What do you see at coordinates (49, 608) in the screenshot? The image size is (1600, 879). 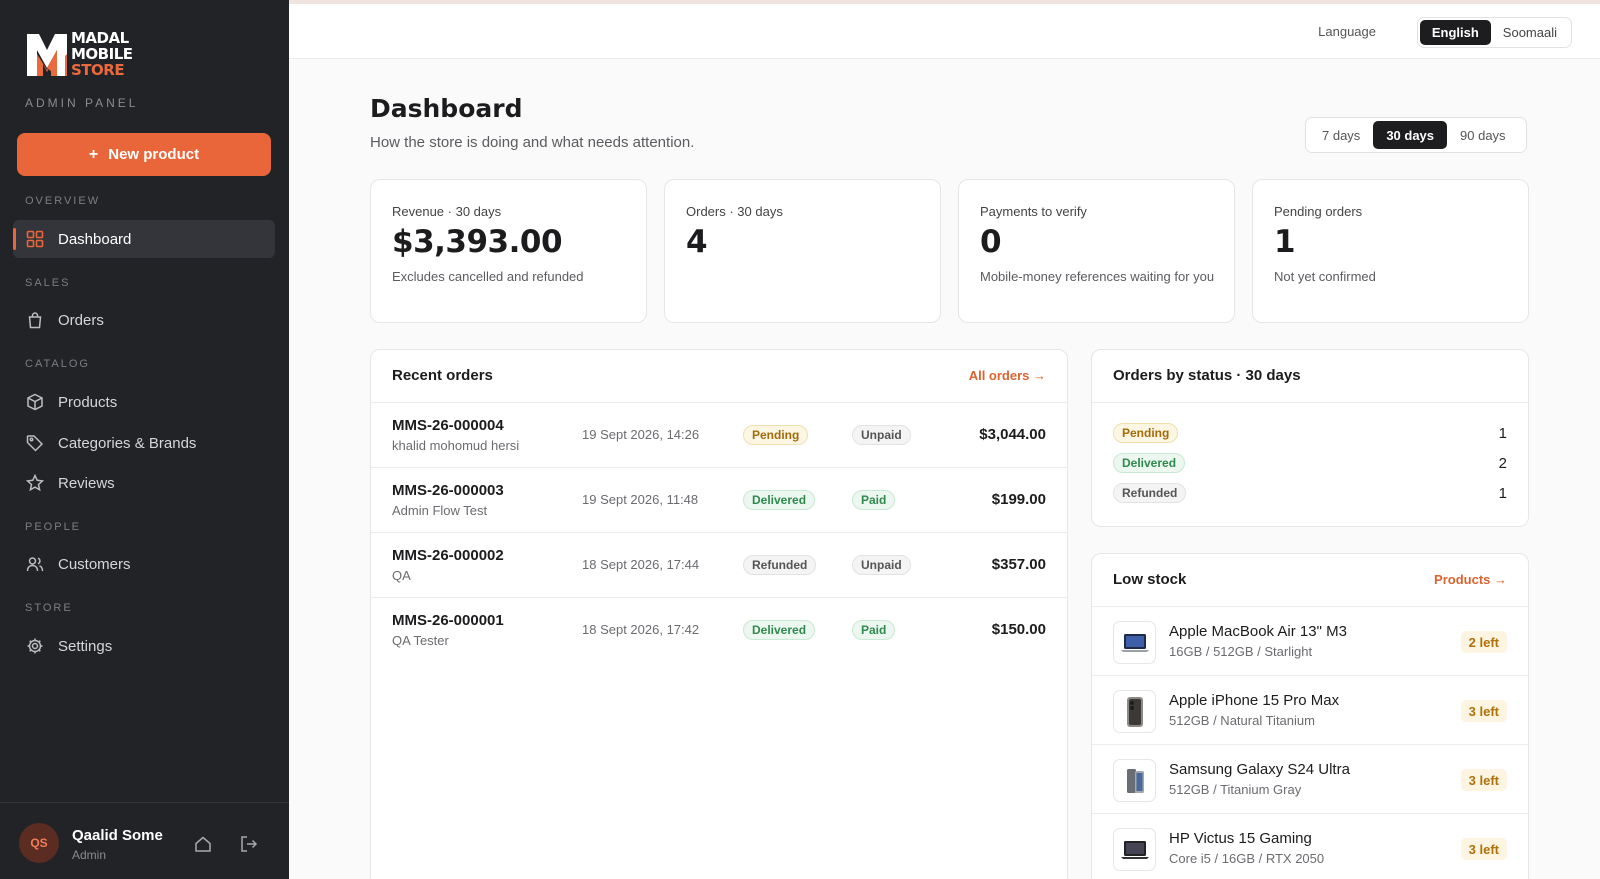 I see `section-store: STORE` at bounding box center [49, 608].